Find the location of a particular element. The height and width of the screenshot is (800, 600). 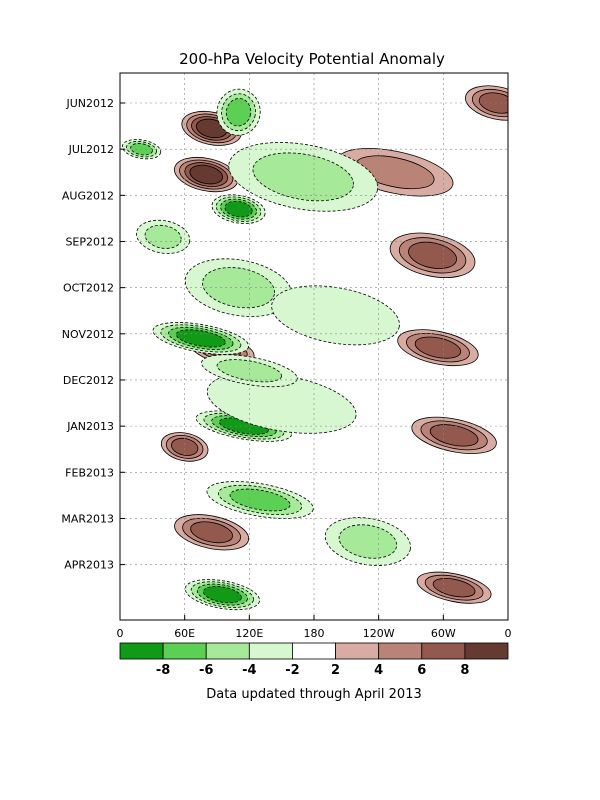

colorbar: -8 -6 -4 -2 2 4 6 8 is located at coordinates (314, 660).